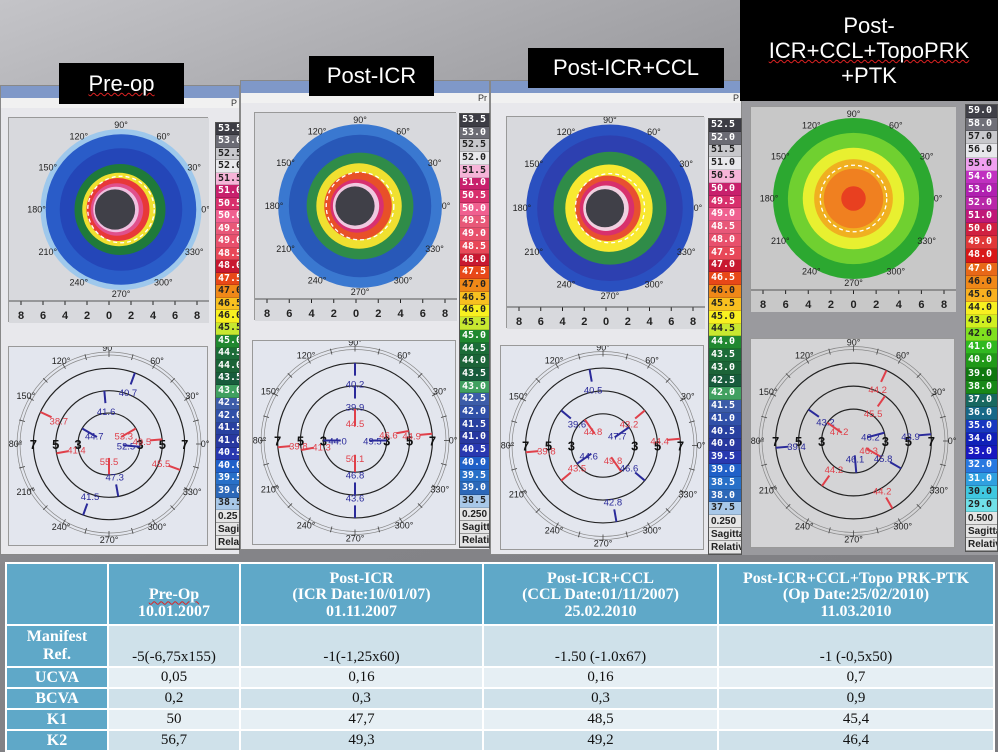 This screenshot has width=998, height=752. I want to click on angle-label: 180°, so click(36, 210).